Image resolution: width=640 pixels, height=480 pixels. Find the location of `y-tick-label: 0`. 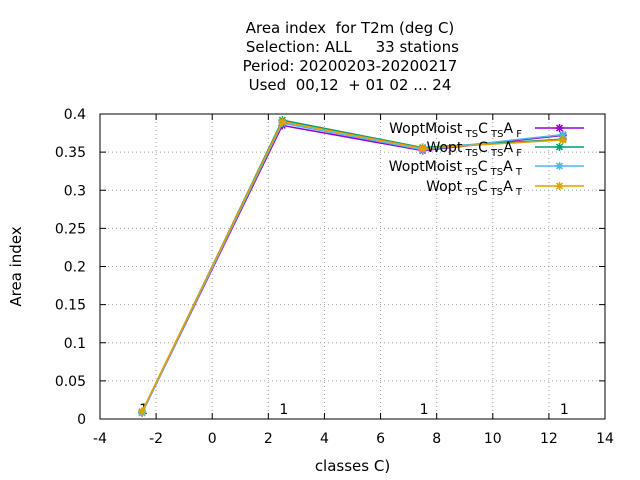

y-tick-label: 0 is located at coordinates (81, 420).